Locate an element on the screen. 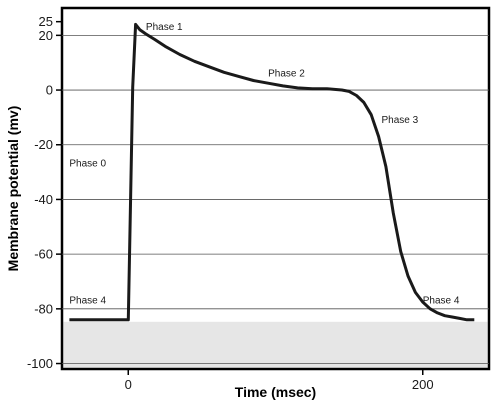 The width and height of the screenshot is (500, 406). y-tick-label: -60 is located at coordinates (43, 254).